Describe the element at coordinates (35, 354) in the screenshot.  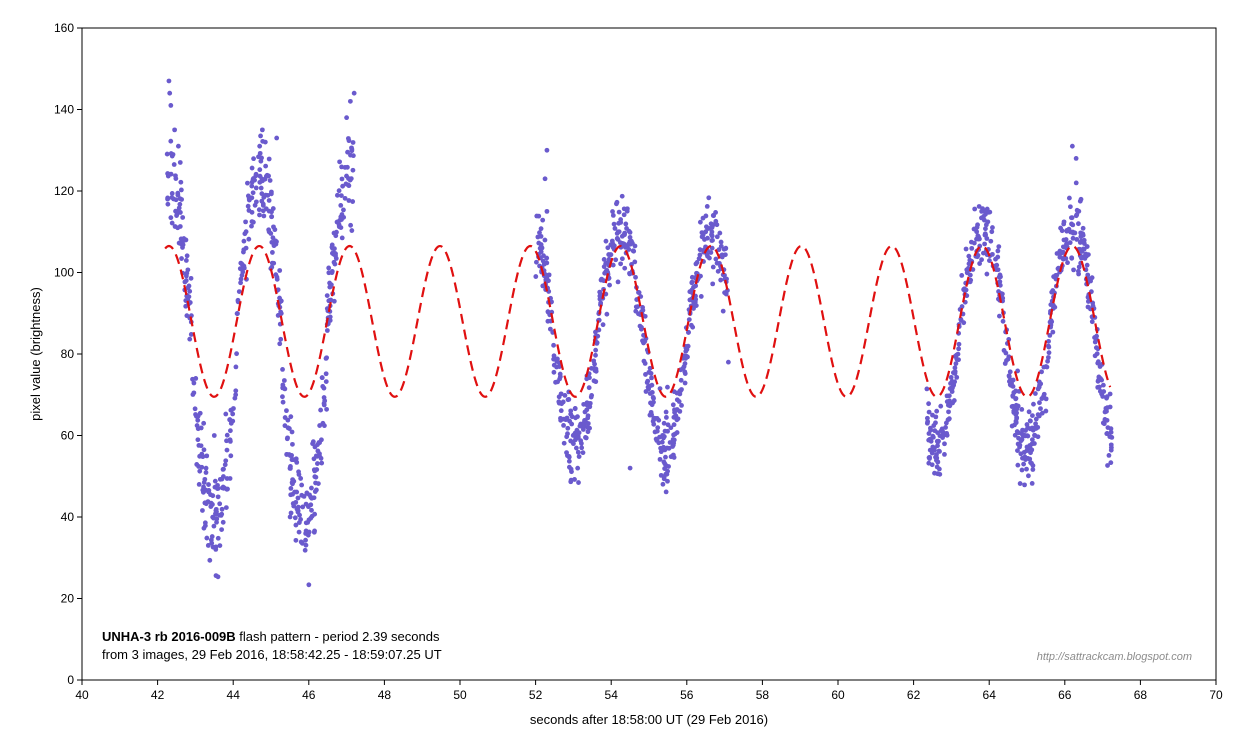
I see `y-axis-title: pixel value (brightness)` at that location.